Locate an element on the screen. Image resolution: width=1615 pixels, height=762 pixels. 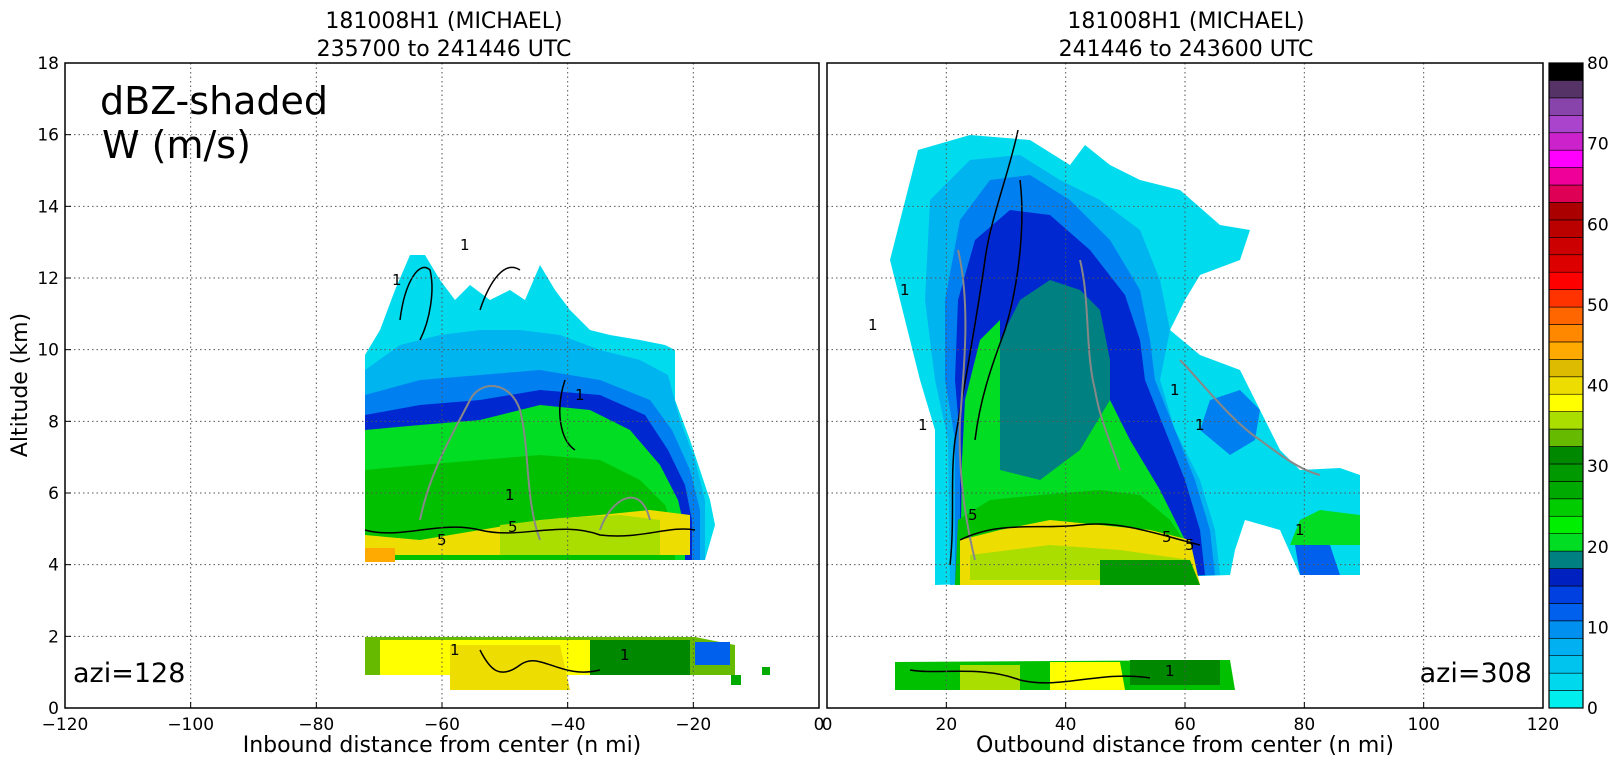
y-tick-label: 8 is located at coordinates (53, 422).